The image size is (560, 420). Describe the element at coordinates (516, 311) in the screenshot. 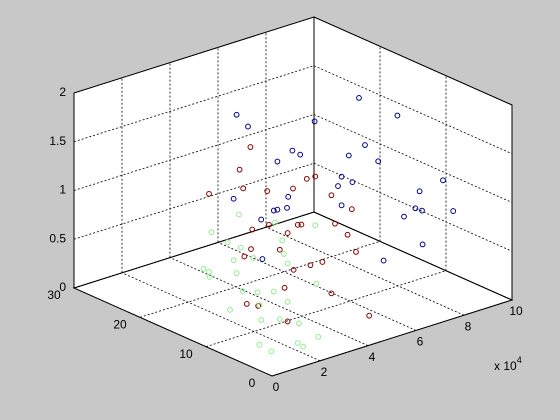

I see `x-tick-label: 10` at that location.